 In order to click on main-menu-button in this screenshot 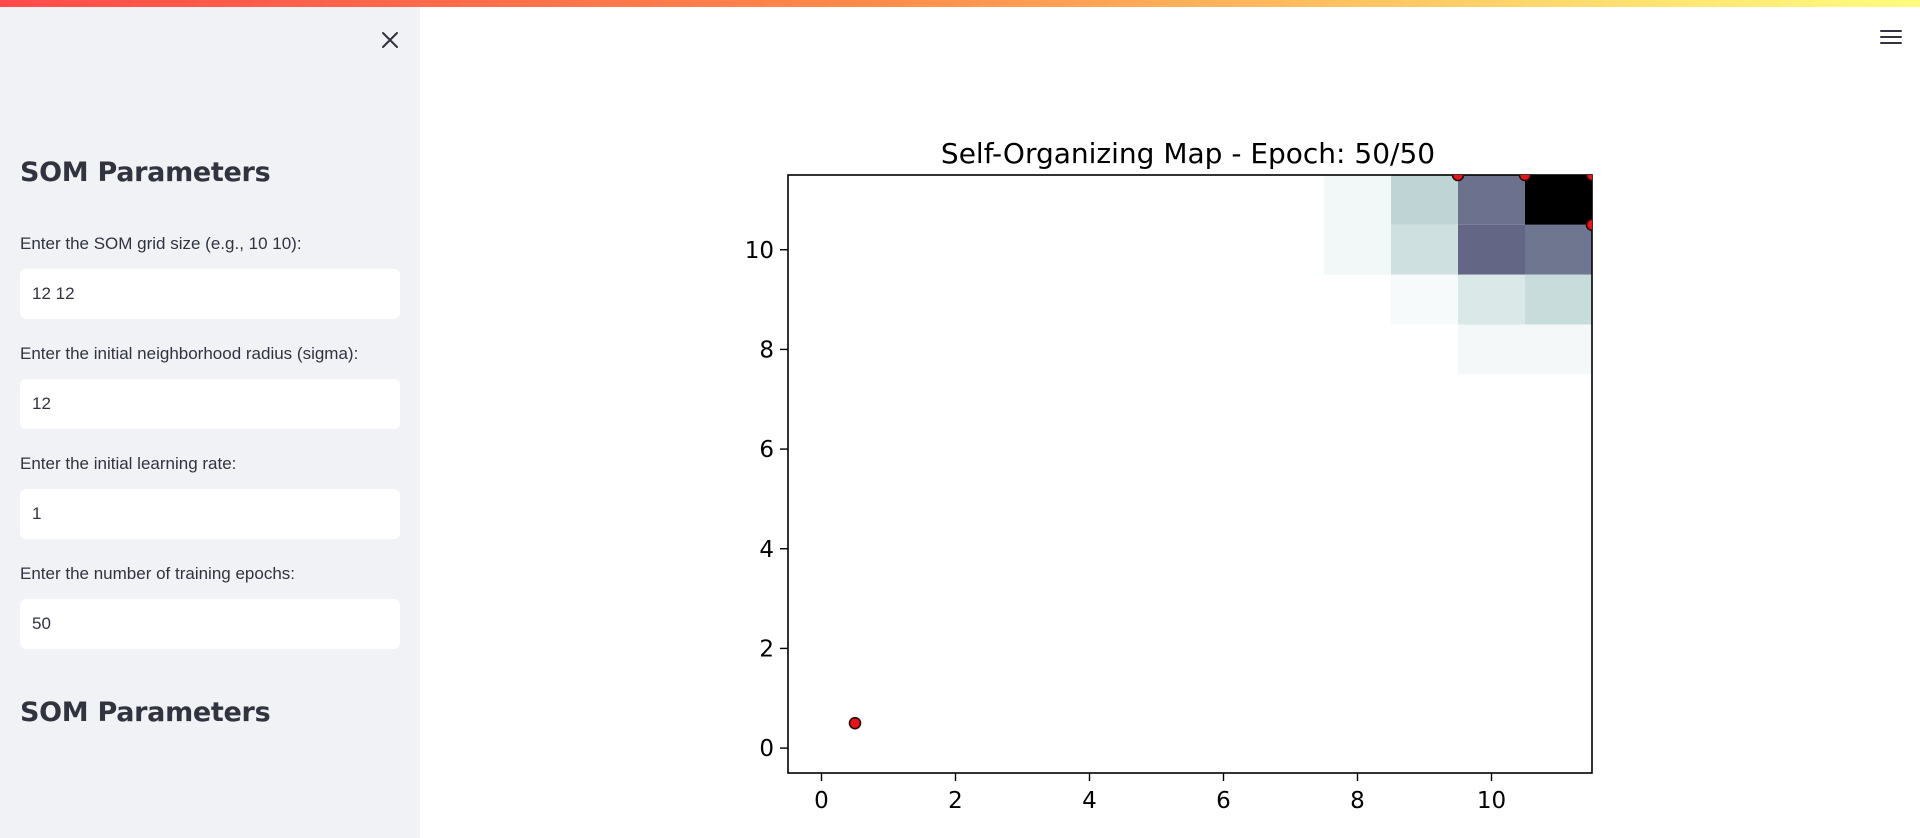, I will do `click(1891, 37)`.